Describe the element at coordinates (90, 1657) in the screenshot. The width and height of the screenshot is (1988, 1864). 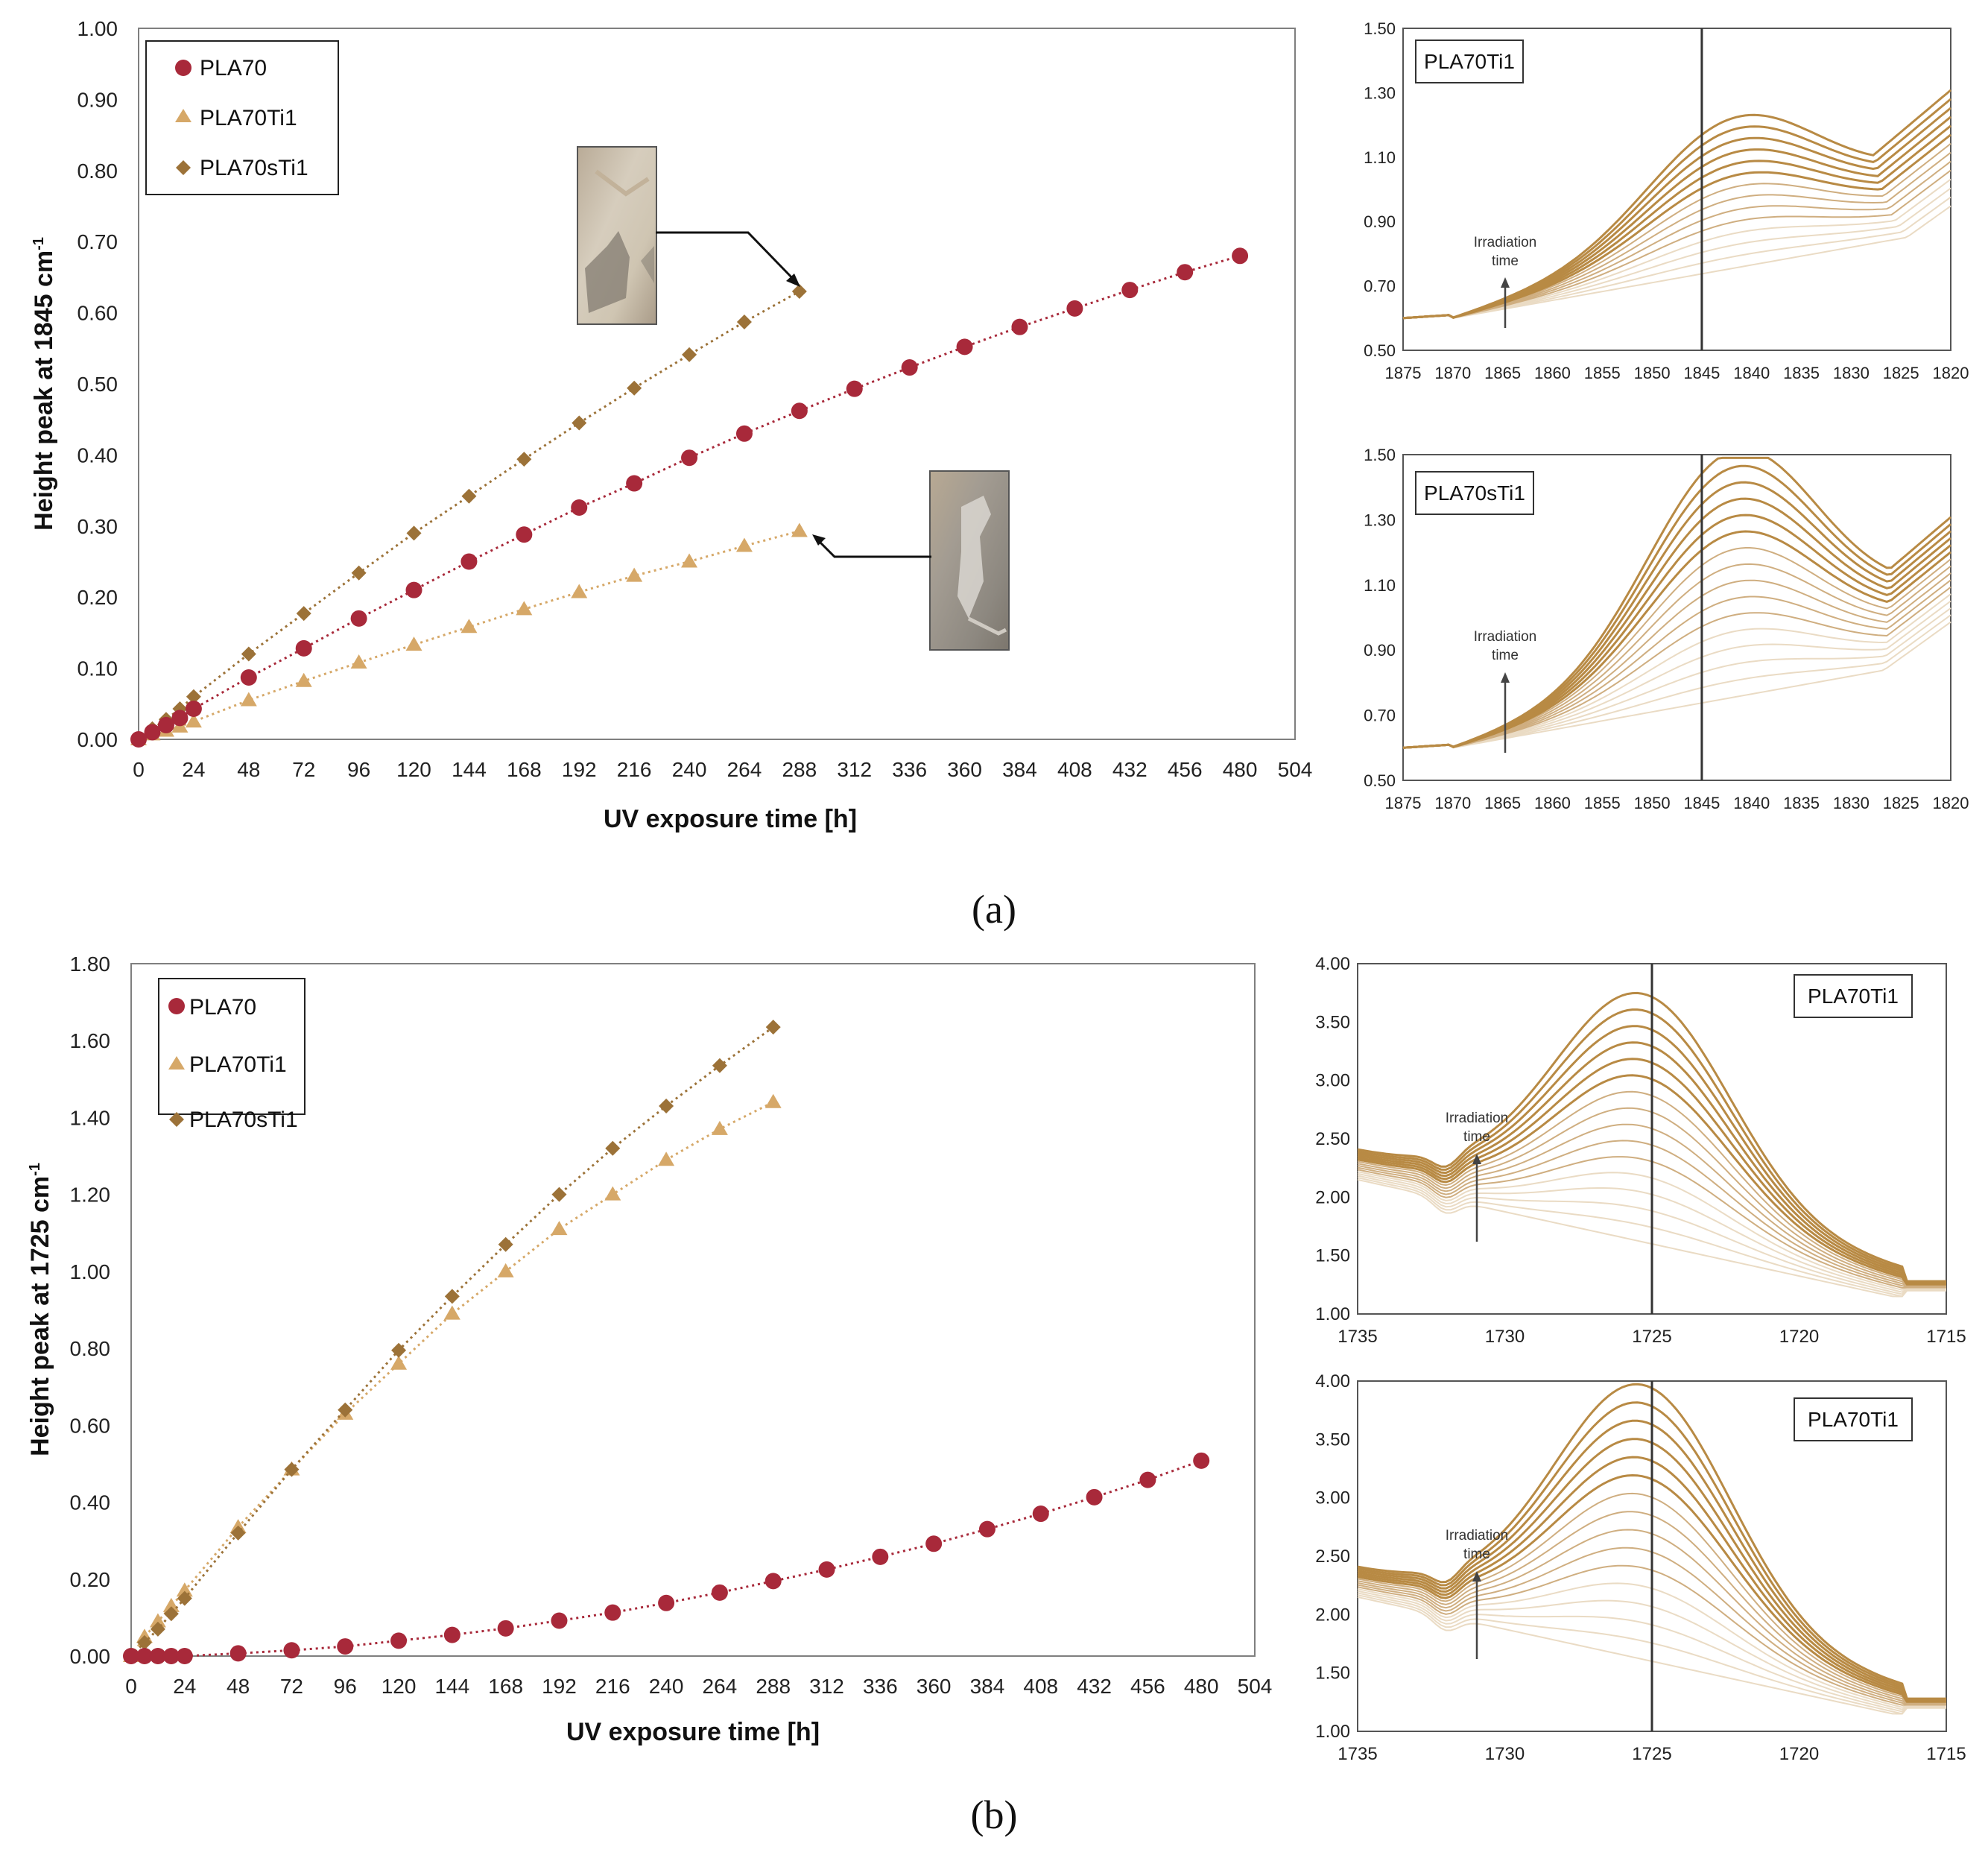
I see `y-tick-label: 0.00` at that location.